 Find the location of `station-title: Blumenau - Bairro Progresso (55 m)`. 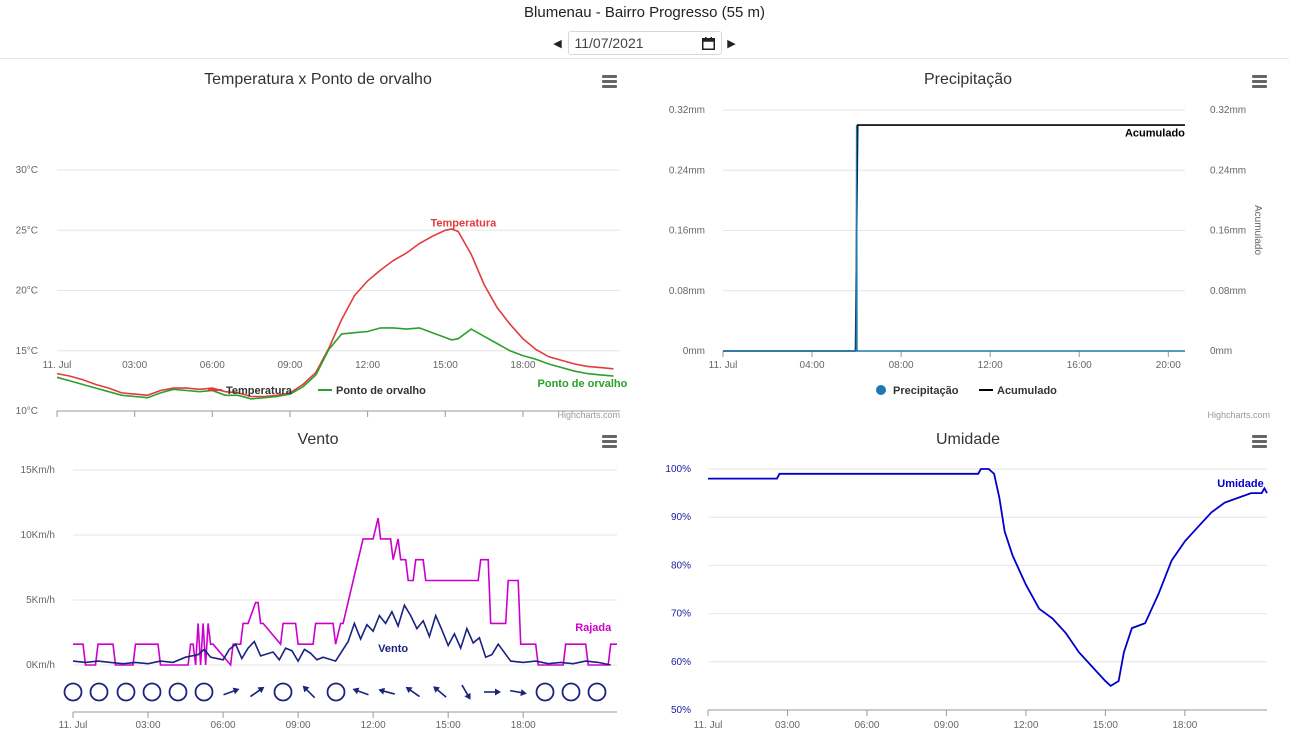

station-title: Blumenau - Bairro Progresso (55 m) is located at coordinates (644, 12).